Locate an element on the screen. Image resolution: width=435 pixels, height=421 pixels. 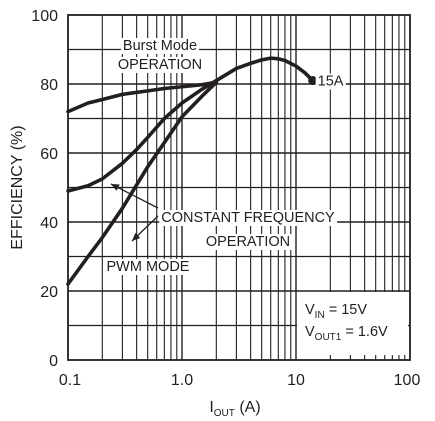
endpoint-marker is located at coordinates (313, 81).